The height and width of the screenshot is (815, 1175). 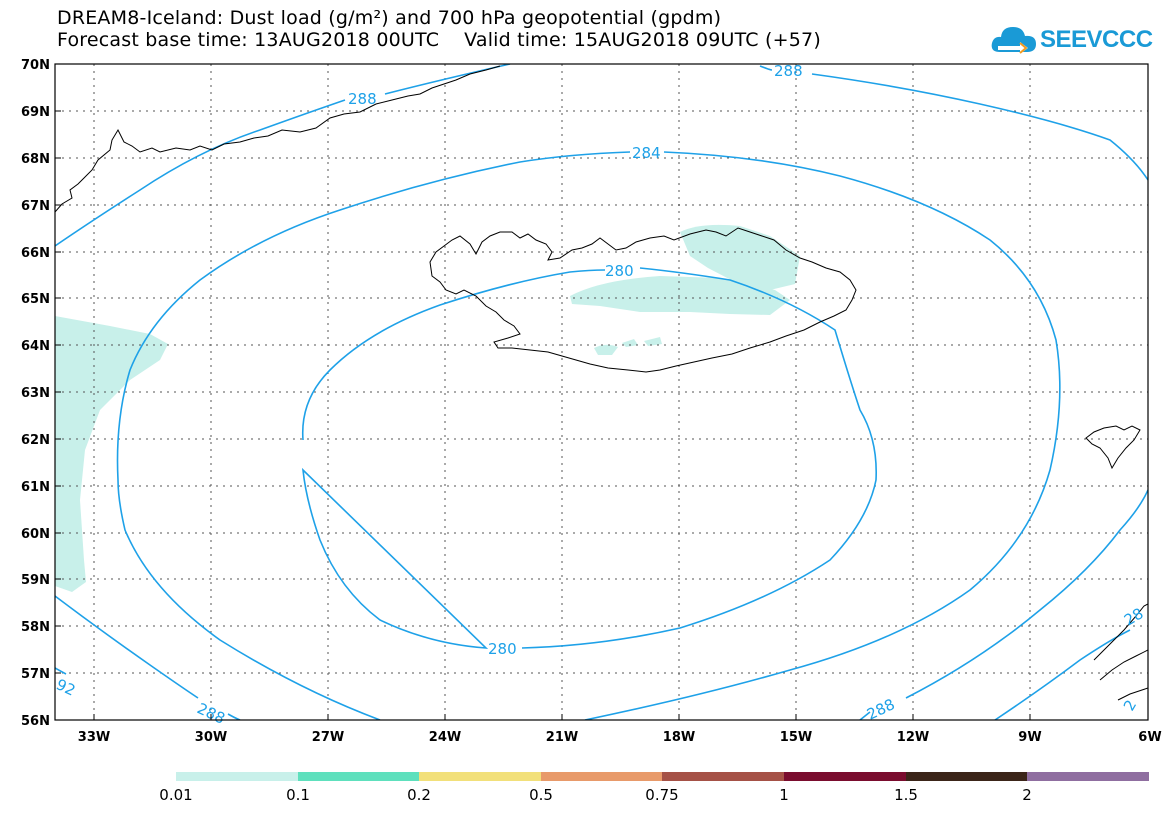 What do you see at coordinates (35, 721) in the screenshot?
I see `lat-label: 56N` at bounding box center [35, 721].